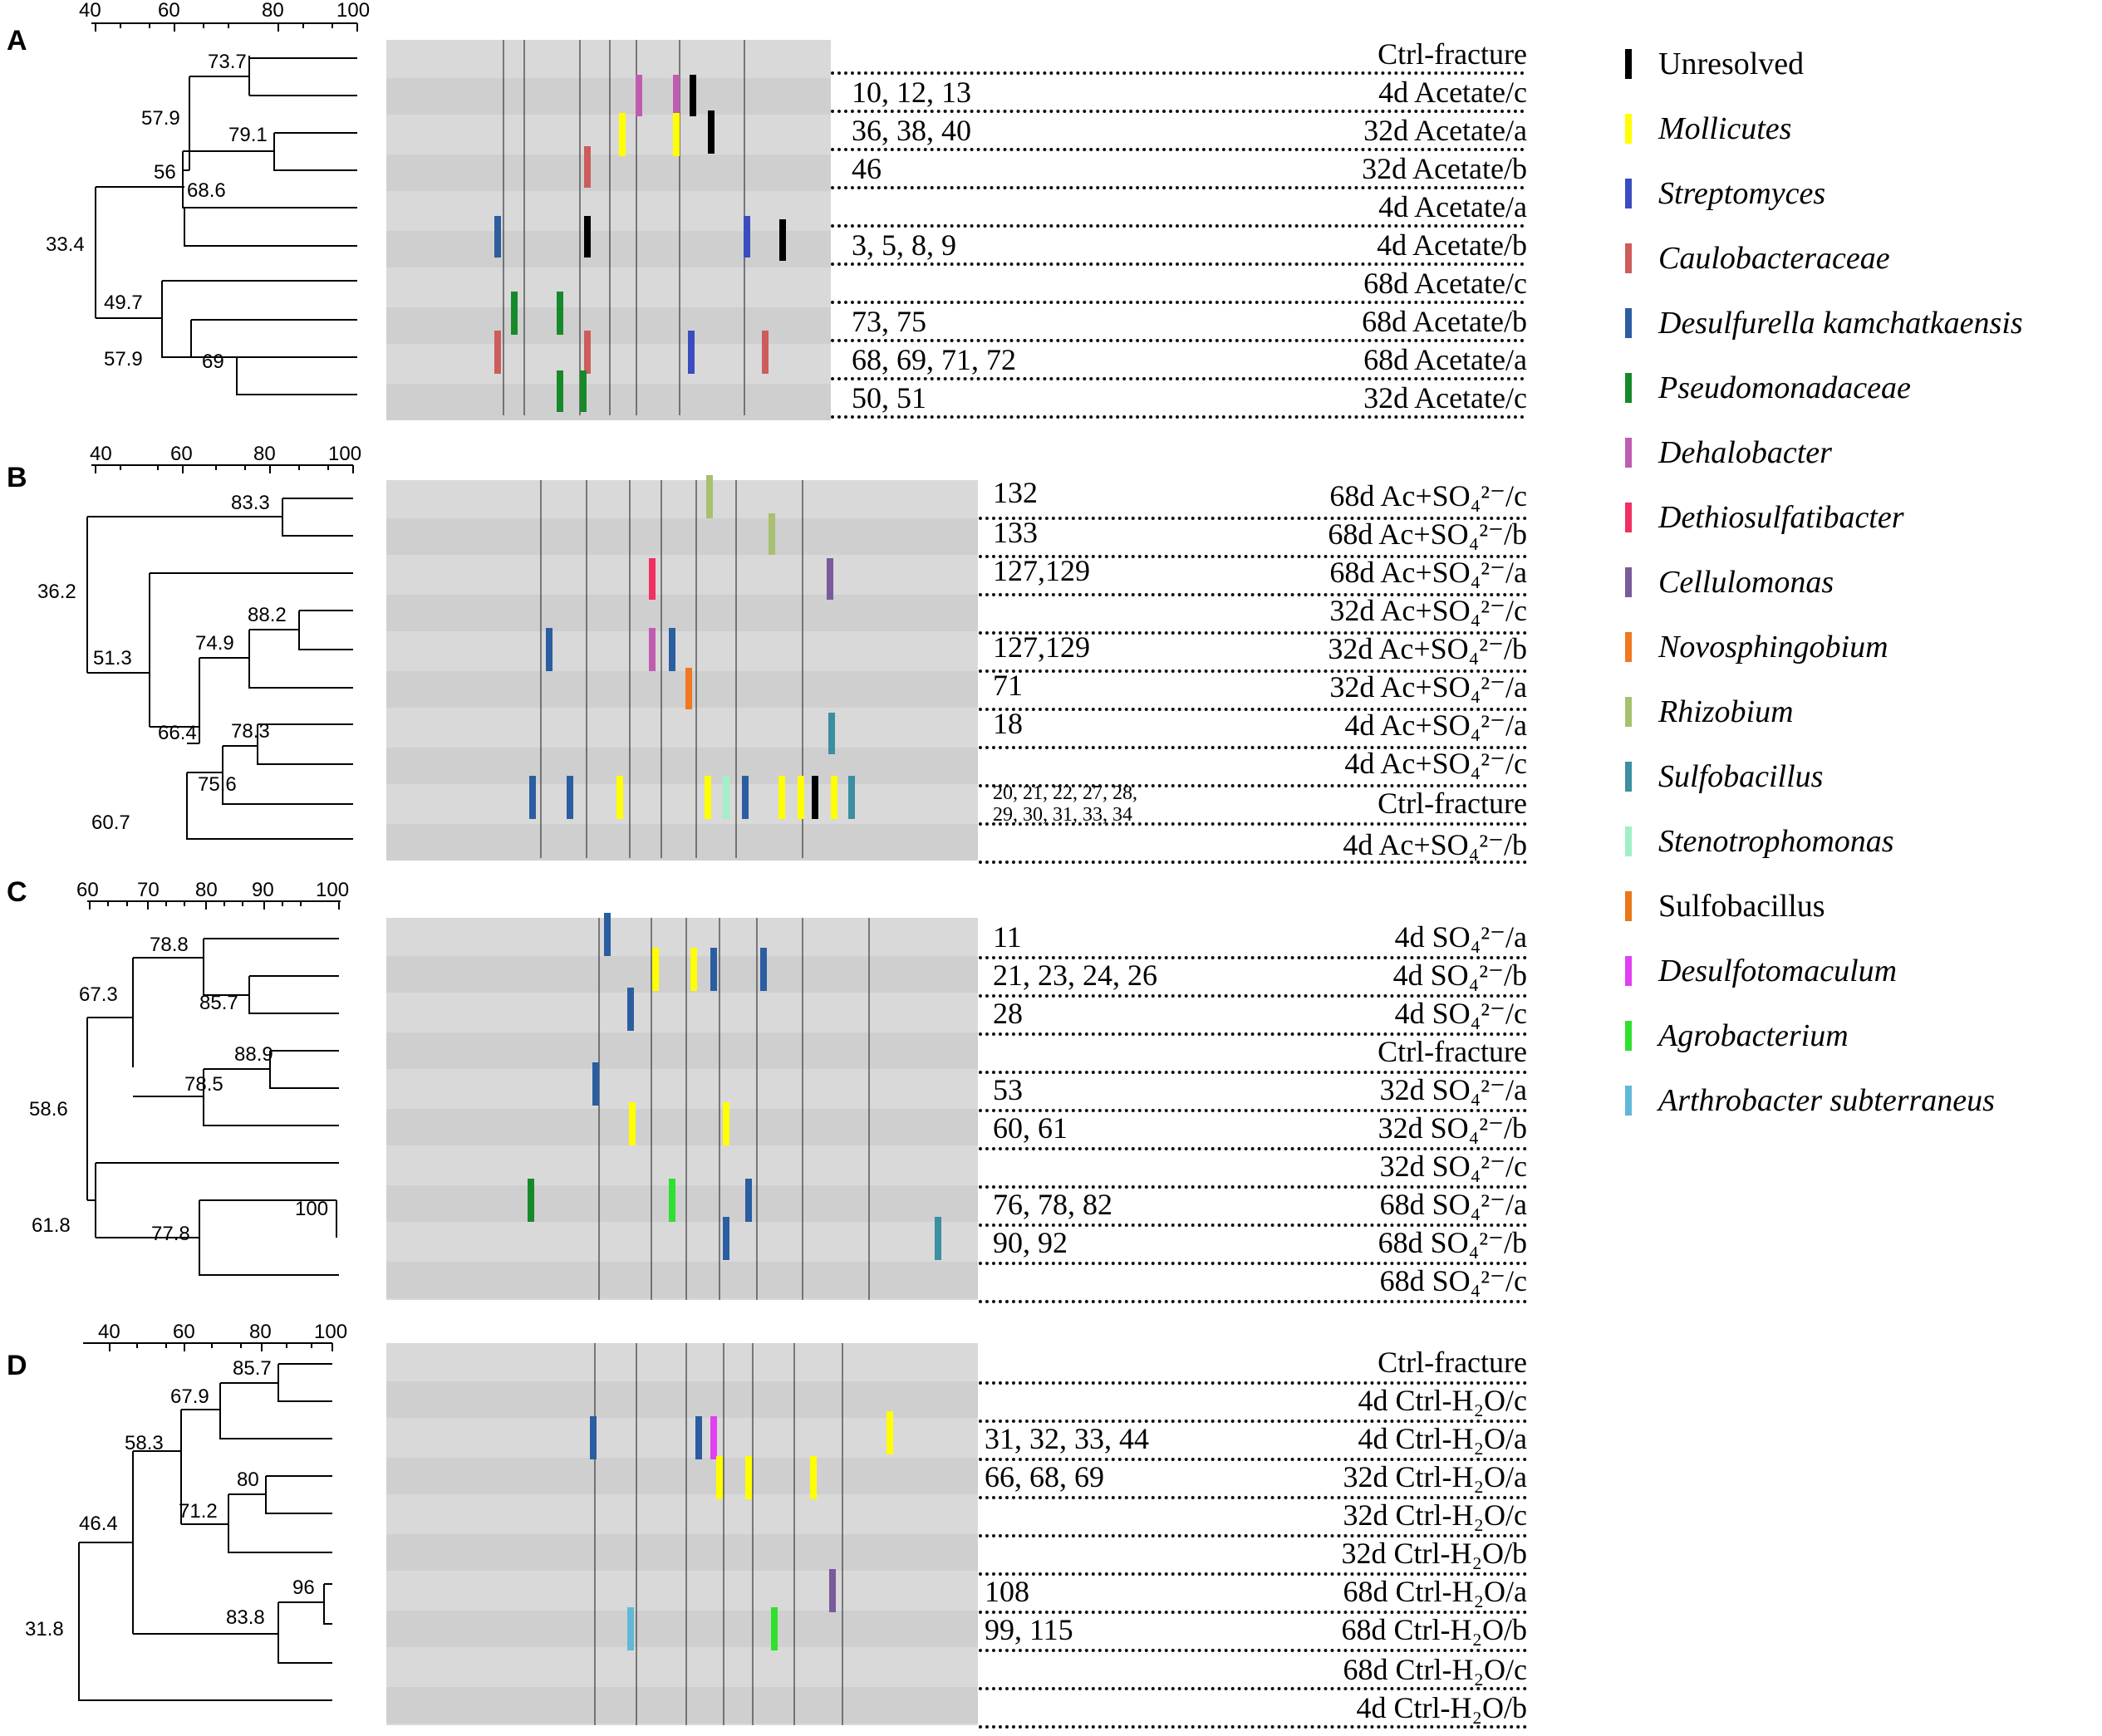  Describe the element at coordinates (1067, 1439) in the screenshot. I see `clone-numbers: 31, 32, 33, 44` at that location.